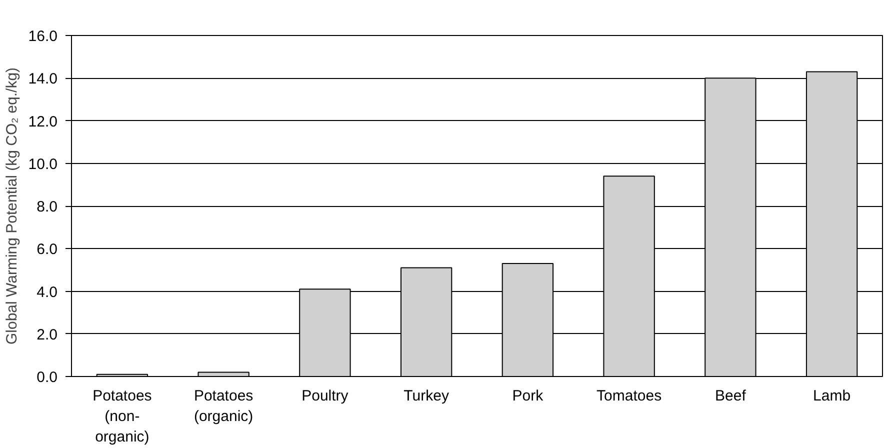 This screenshot has width=892, height=448. Describe the element at coordinates (47, 377) in the screenshot. I see `y-tick-label: 0.0` at that location.